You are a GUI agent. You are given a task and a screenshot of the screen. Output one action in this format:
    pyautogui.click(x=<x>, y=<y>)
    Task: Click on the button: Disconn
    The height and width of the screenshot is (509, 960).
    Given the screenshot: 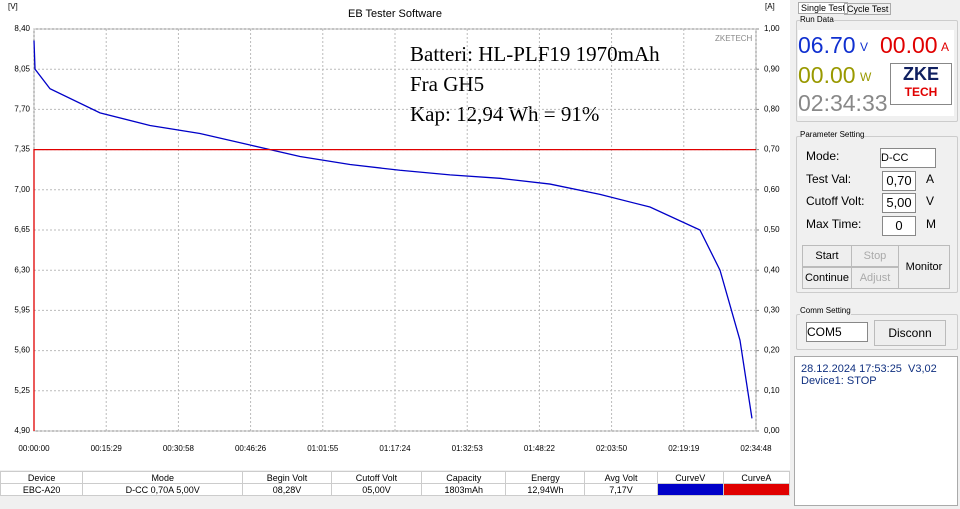 What is the action you would take?
    pyautogui.click(x=910, y=333)
    